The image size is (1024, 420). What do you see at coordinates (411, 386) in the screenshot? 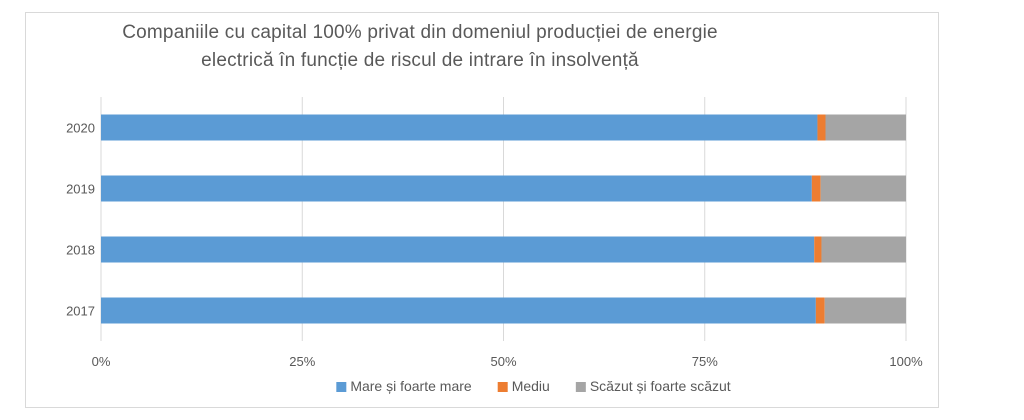
I see `legend-label: Mare și foarte mare` at bounding box center [411, 386].